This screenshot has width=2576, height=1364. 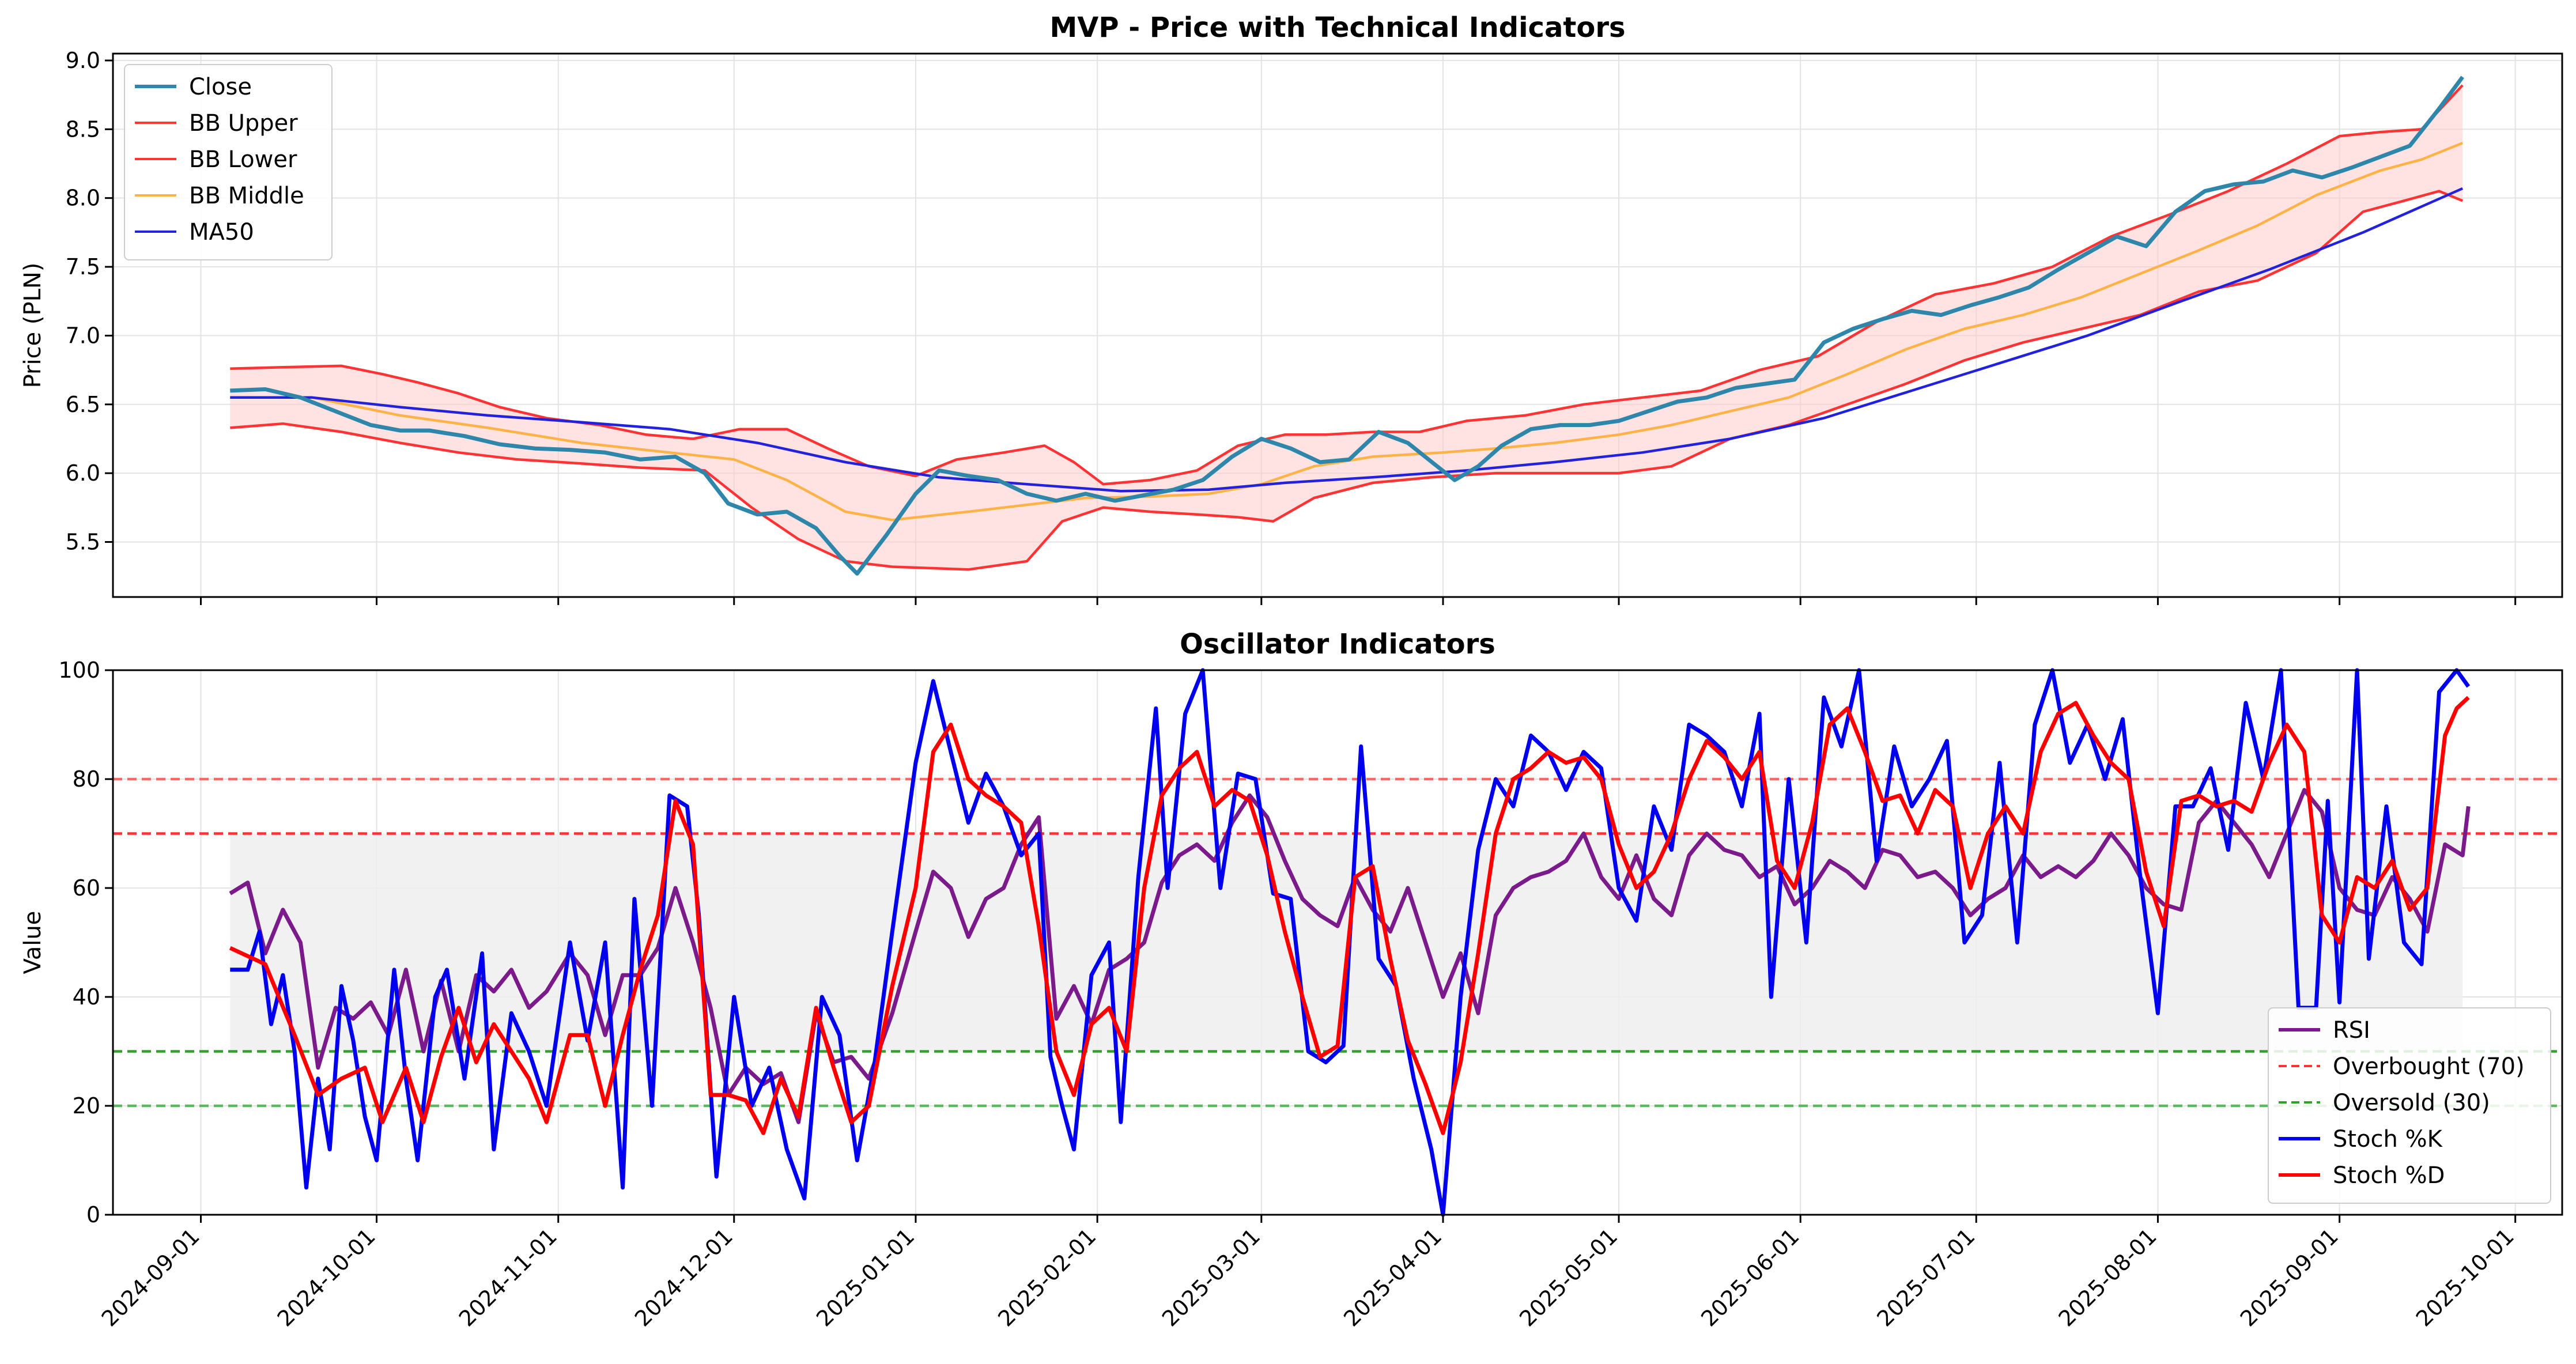 I want to click on oscillator-y-tick-label: 60, so click(x=87, y=888).